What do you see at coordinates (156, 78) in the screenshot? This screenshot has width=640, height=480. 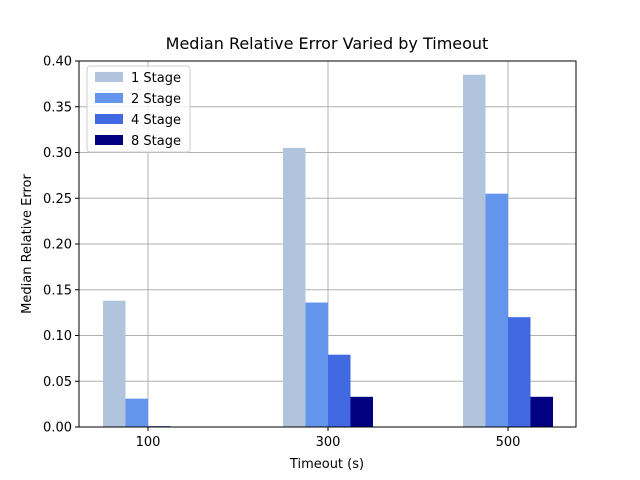 I see `legend-label-1: 1 Stage` at bounding box center [156, 78].